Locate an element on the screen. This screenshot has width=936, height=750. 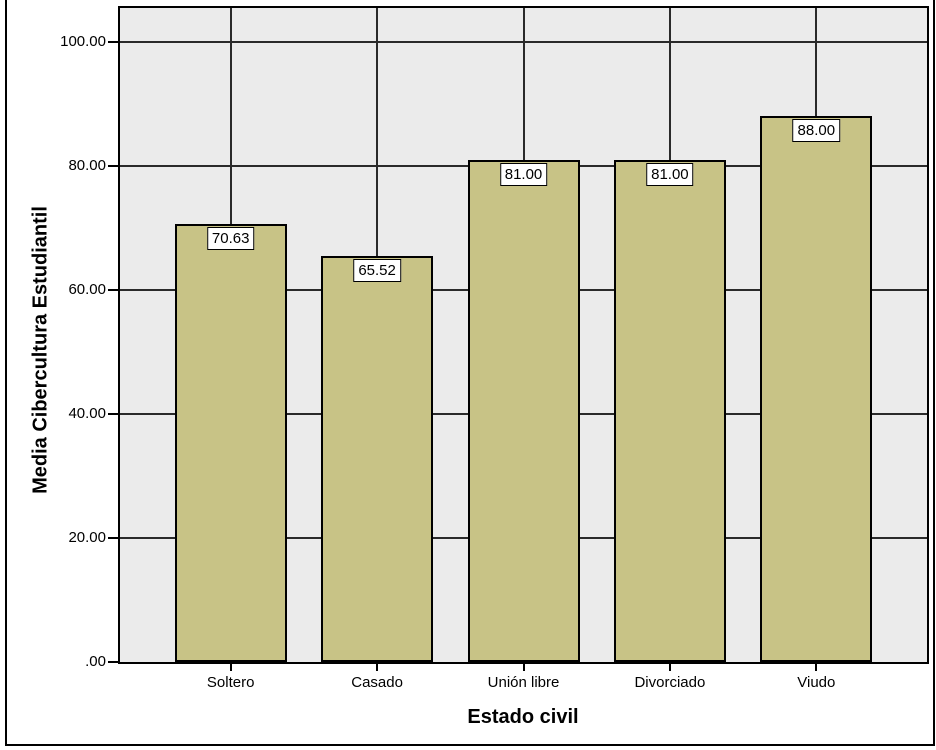
x-axis-title: Estado civil is located at coordinates (523, 717).